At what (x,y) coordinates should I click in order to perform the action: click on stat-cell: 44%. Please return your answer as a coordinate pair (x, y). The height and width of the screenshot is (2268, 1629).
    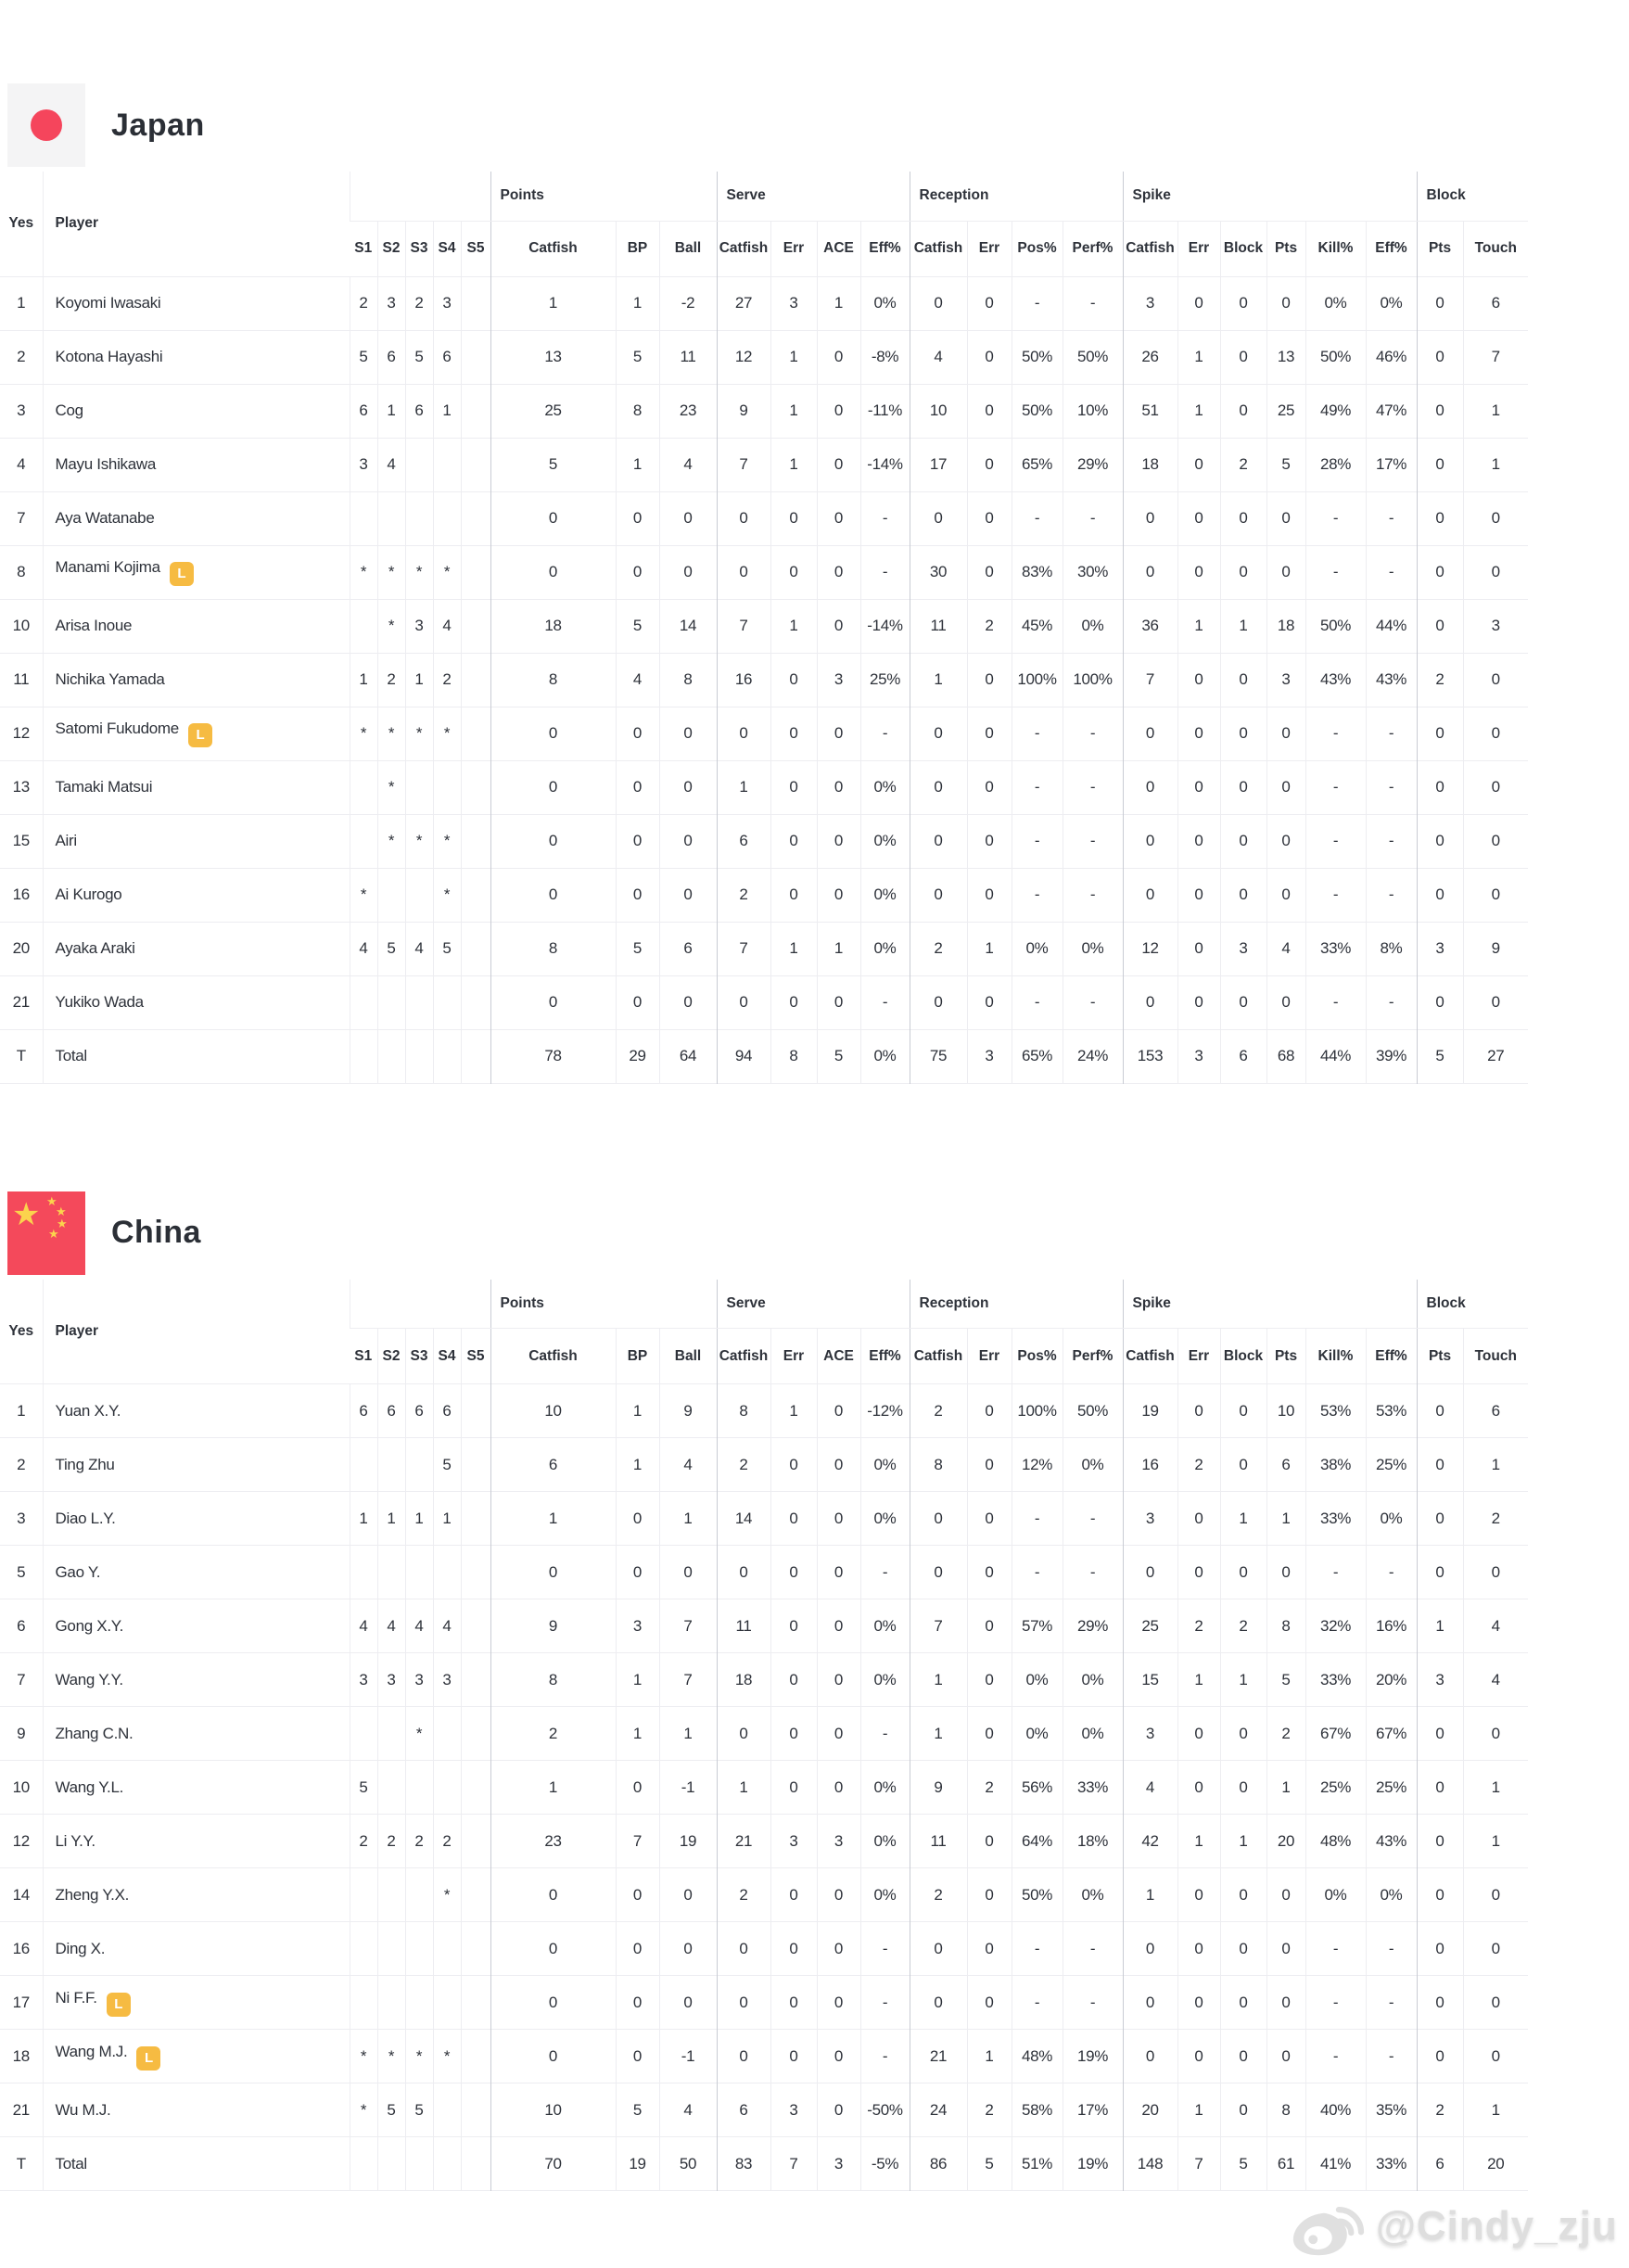
    Looking at the image, I should click on (1335, 1056).